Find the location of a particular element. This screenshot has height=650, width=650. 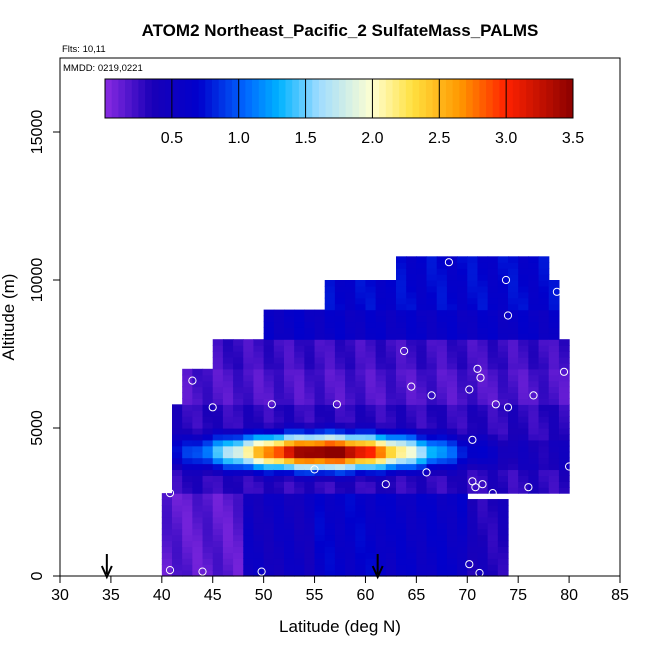

colorbar-segment is located at coordinates (356, 98).